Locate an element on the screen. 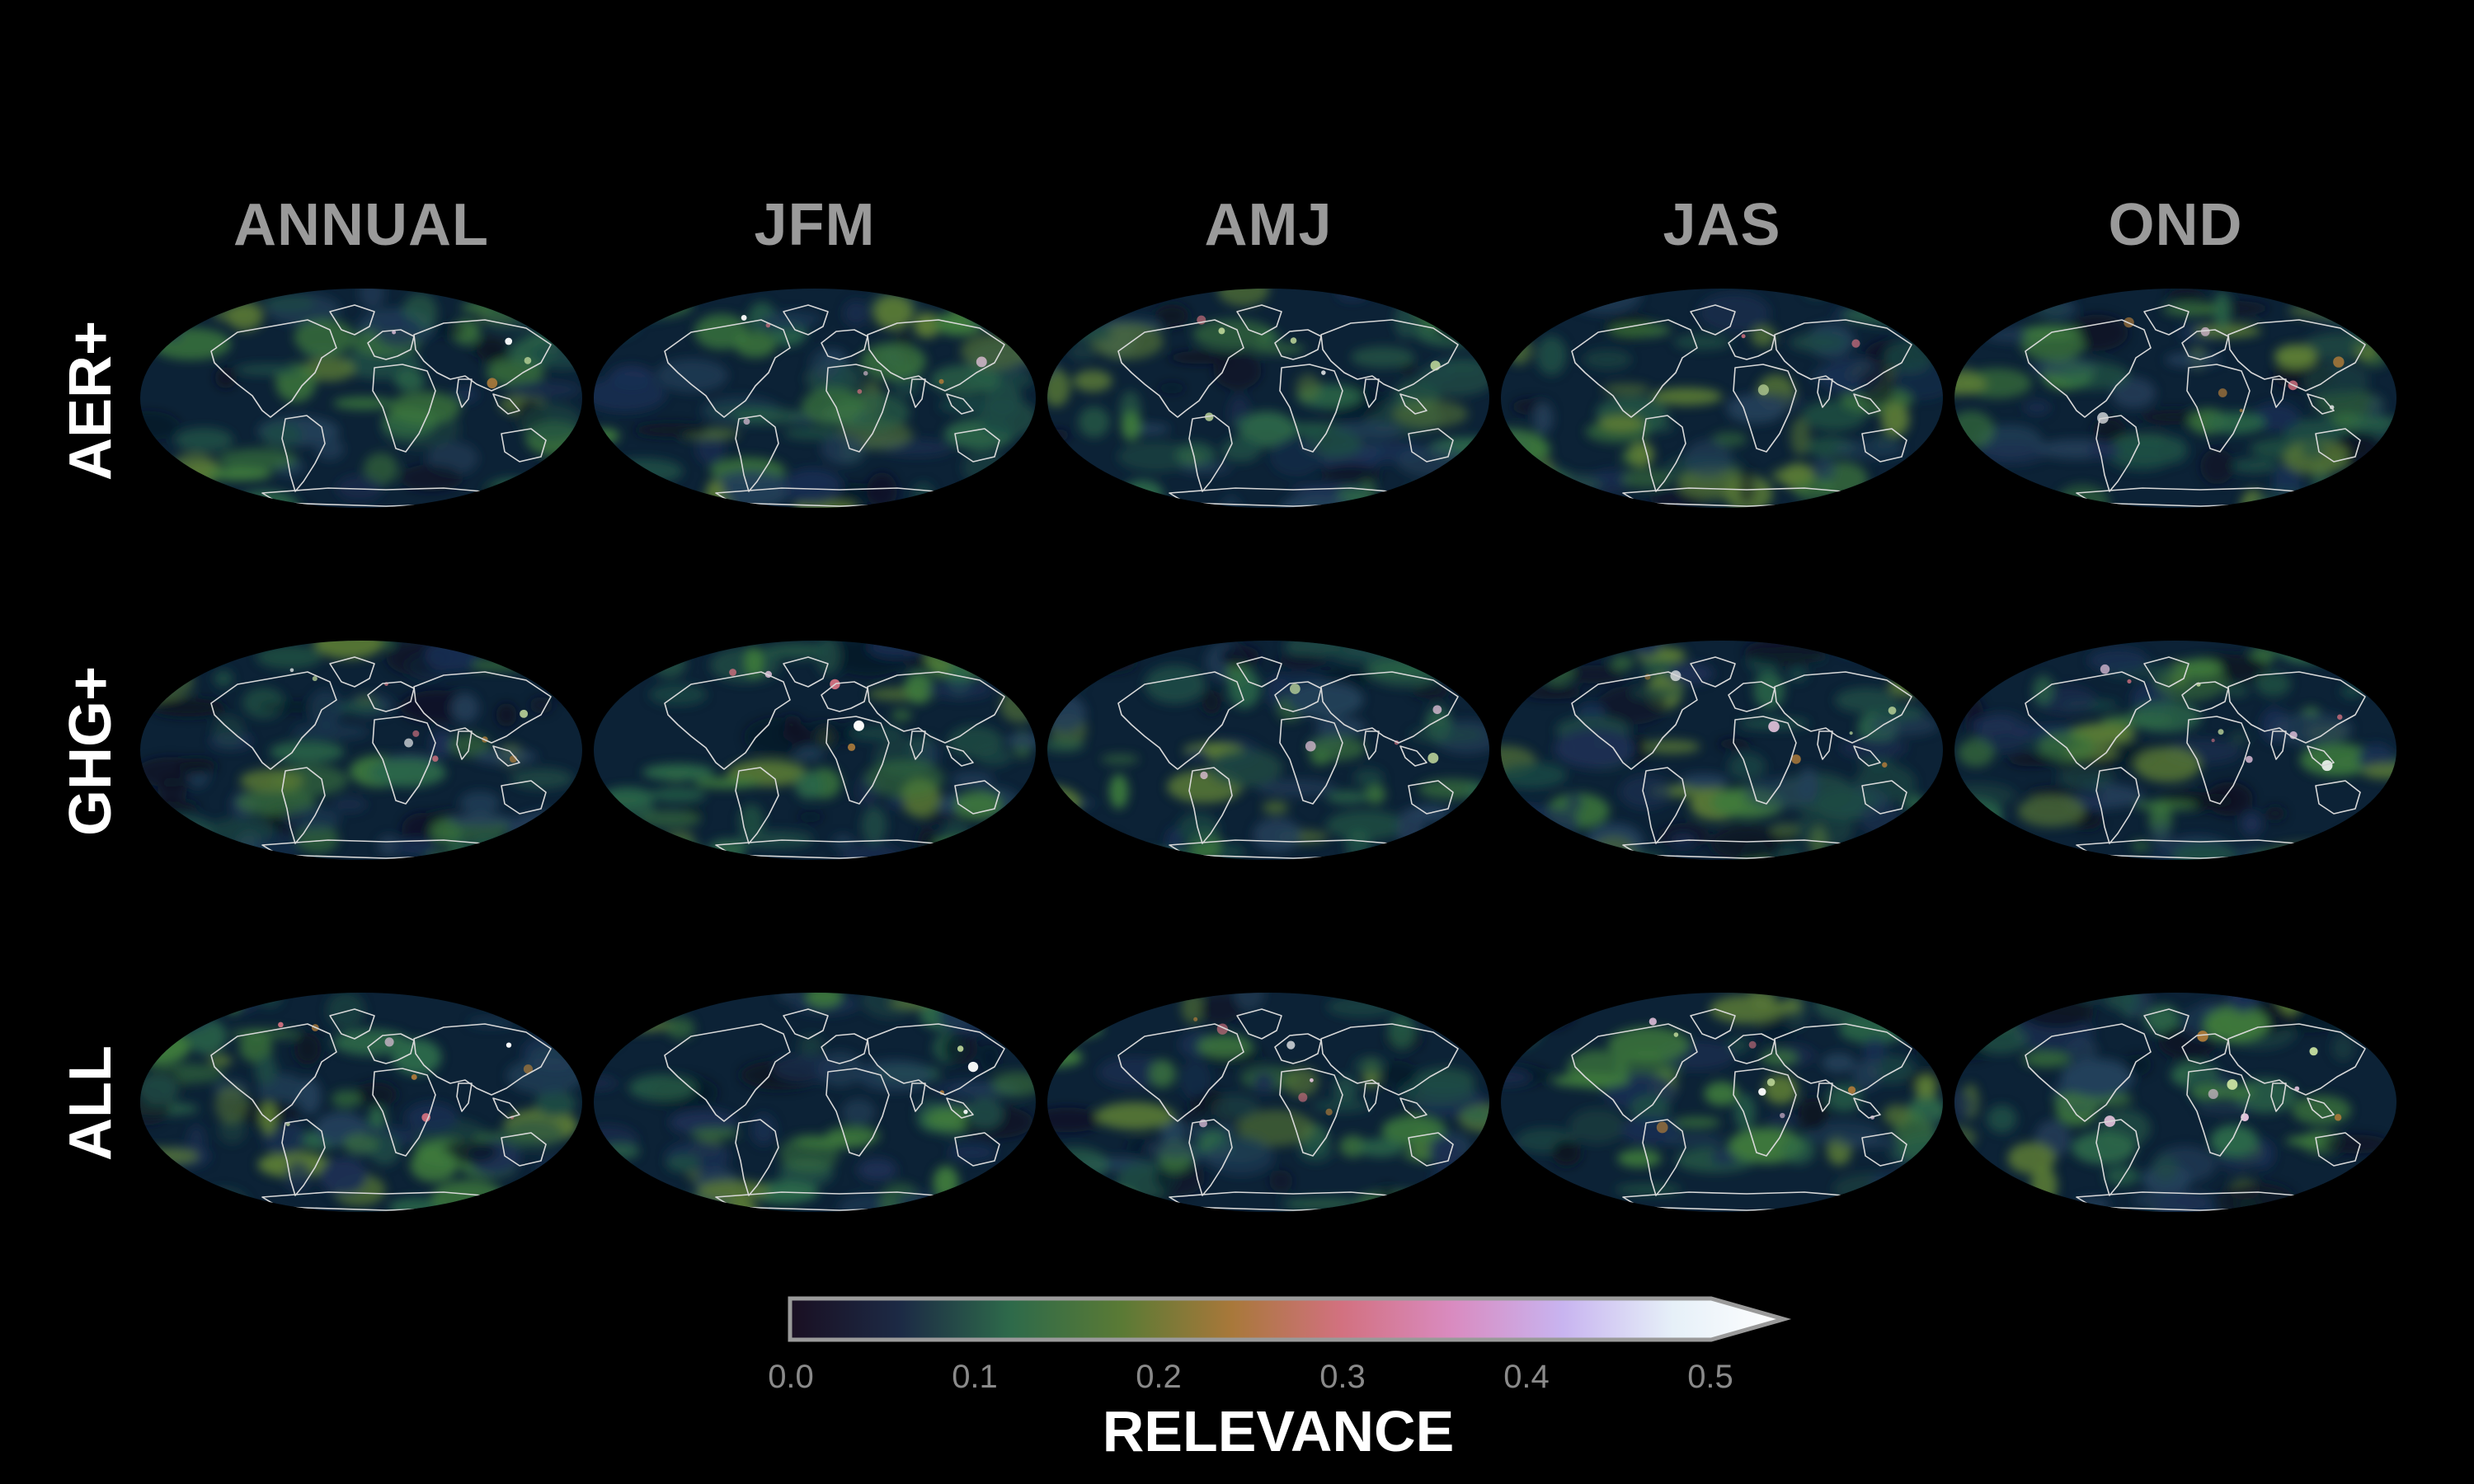 Image resolution: width=2474 pixels, height=1484 pixels. map-aer-annual is located at coordinates (361, 398).